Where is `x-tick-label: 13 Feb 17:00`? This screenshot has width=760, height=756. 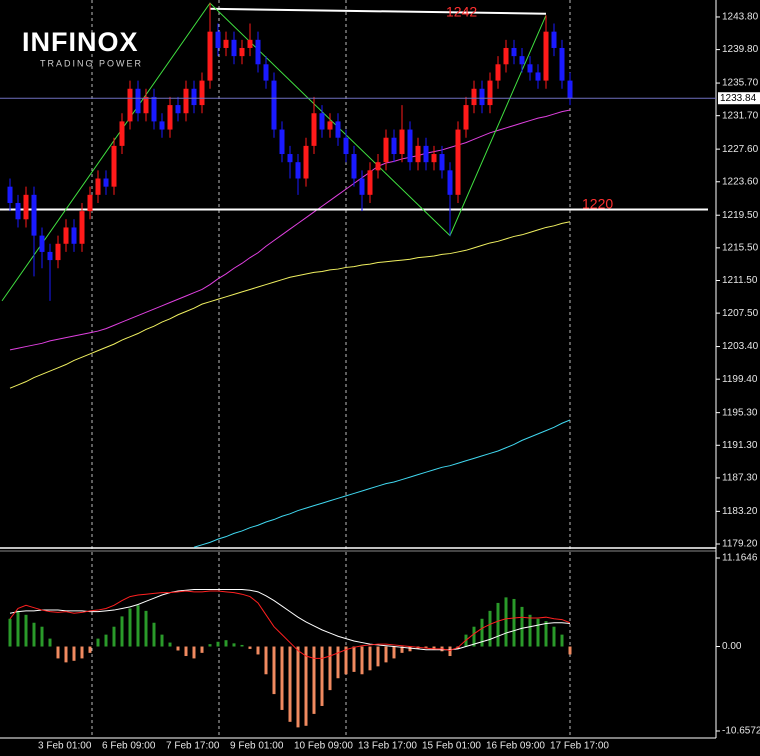 x-tick-label: 13 Feb 17:00 is located at coordinates (387, 746).